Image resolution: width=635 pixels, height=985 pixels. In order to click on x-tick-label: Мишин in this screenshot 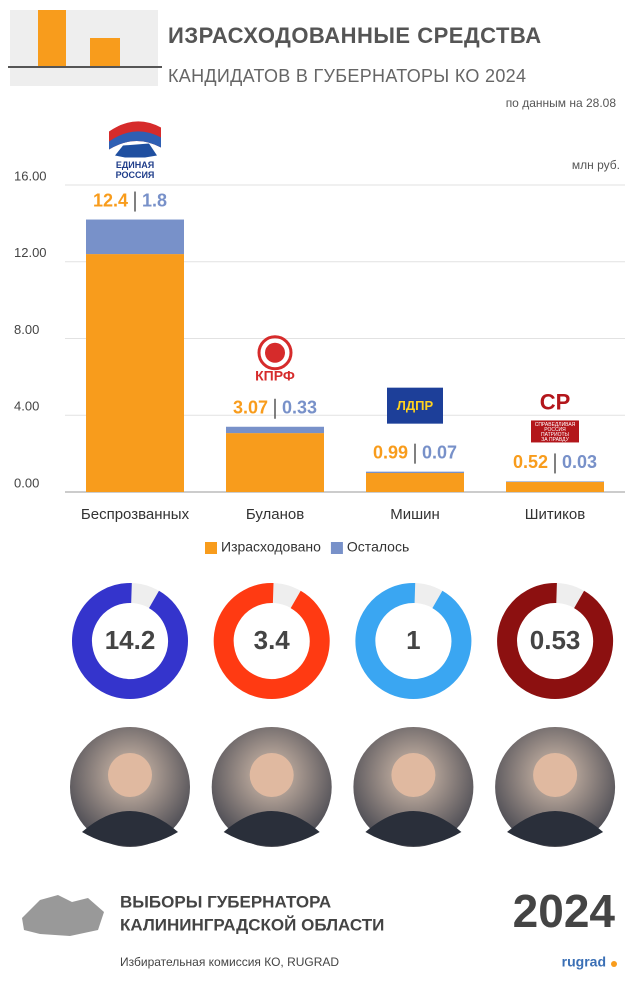, I will do `click(415, 514)`.